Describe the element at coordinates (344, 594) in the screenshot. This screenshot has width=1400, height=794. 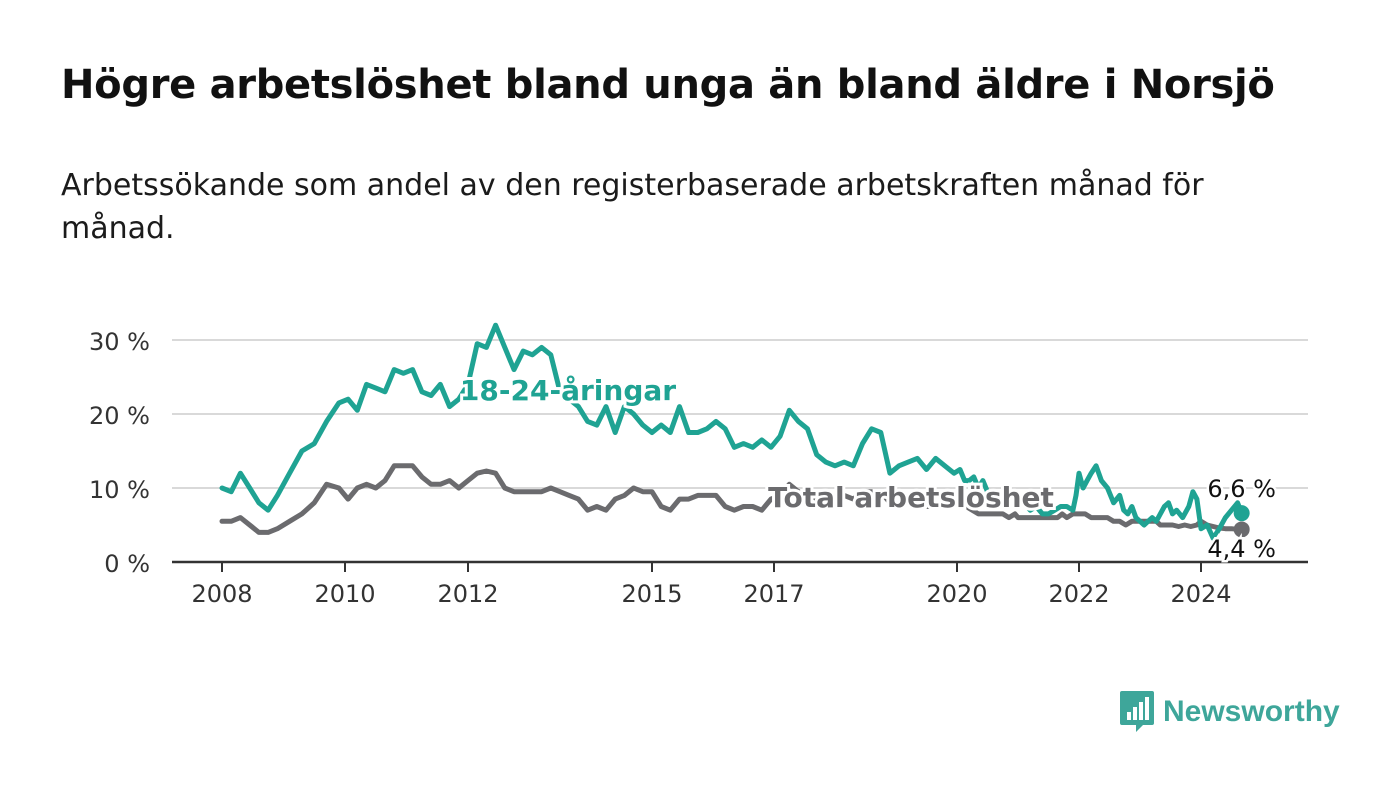
I see `x-tick-label: 2010` at that location.